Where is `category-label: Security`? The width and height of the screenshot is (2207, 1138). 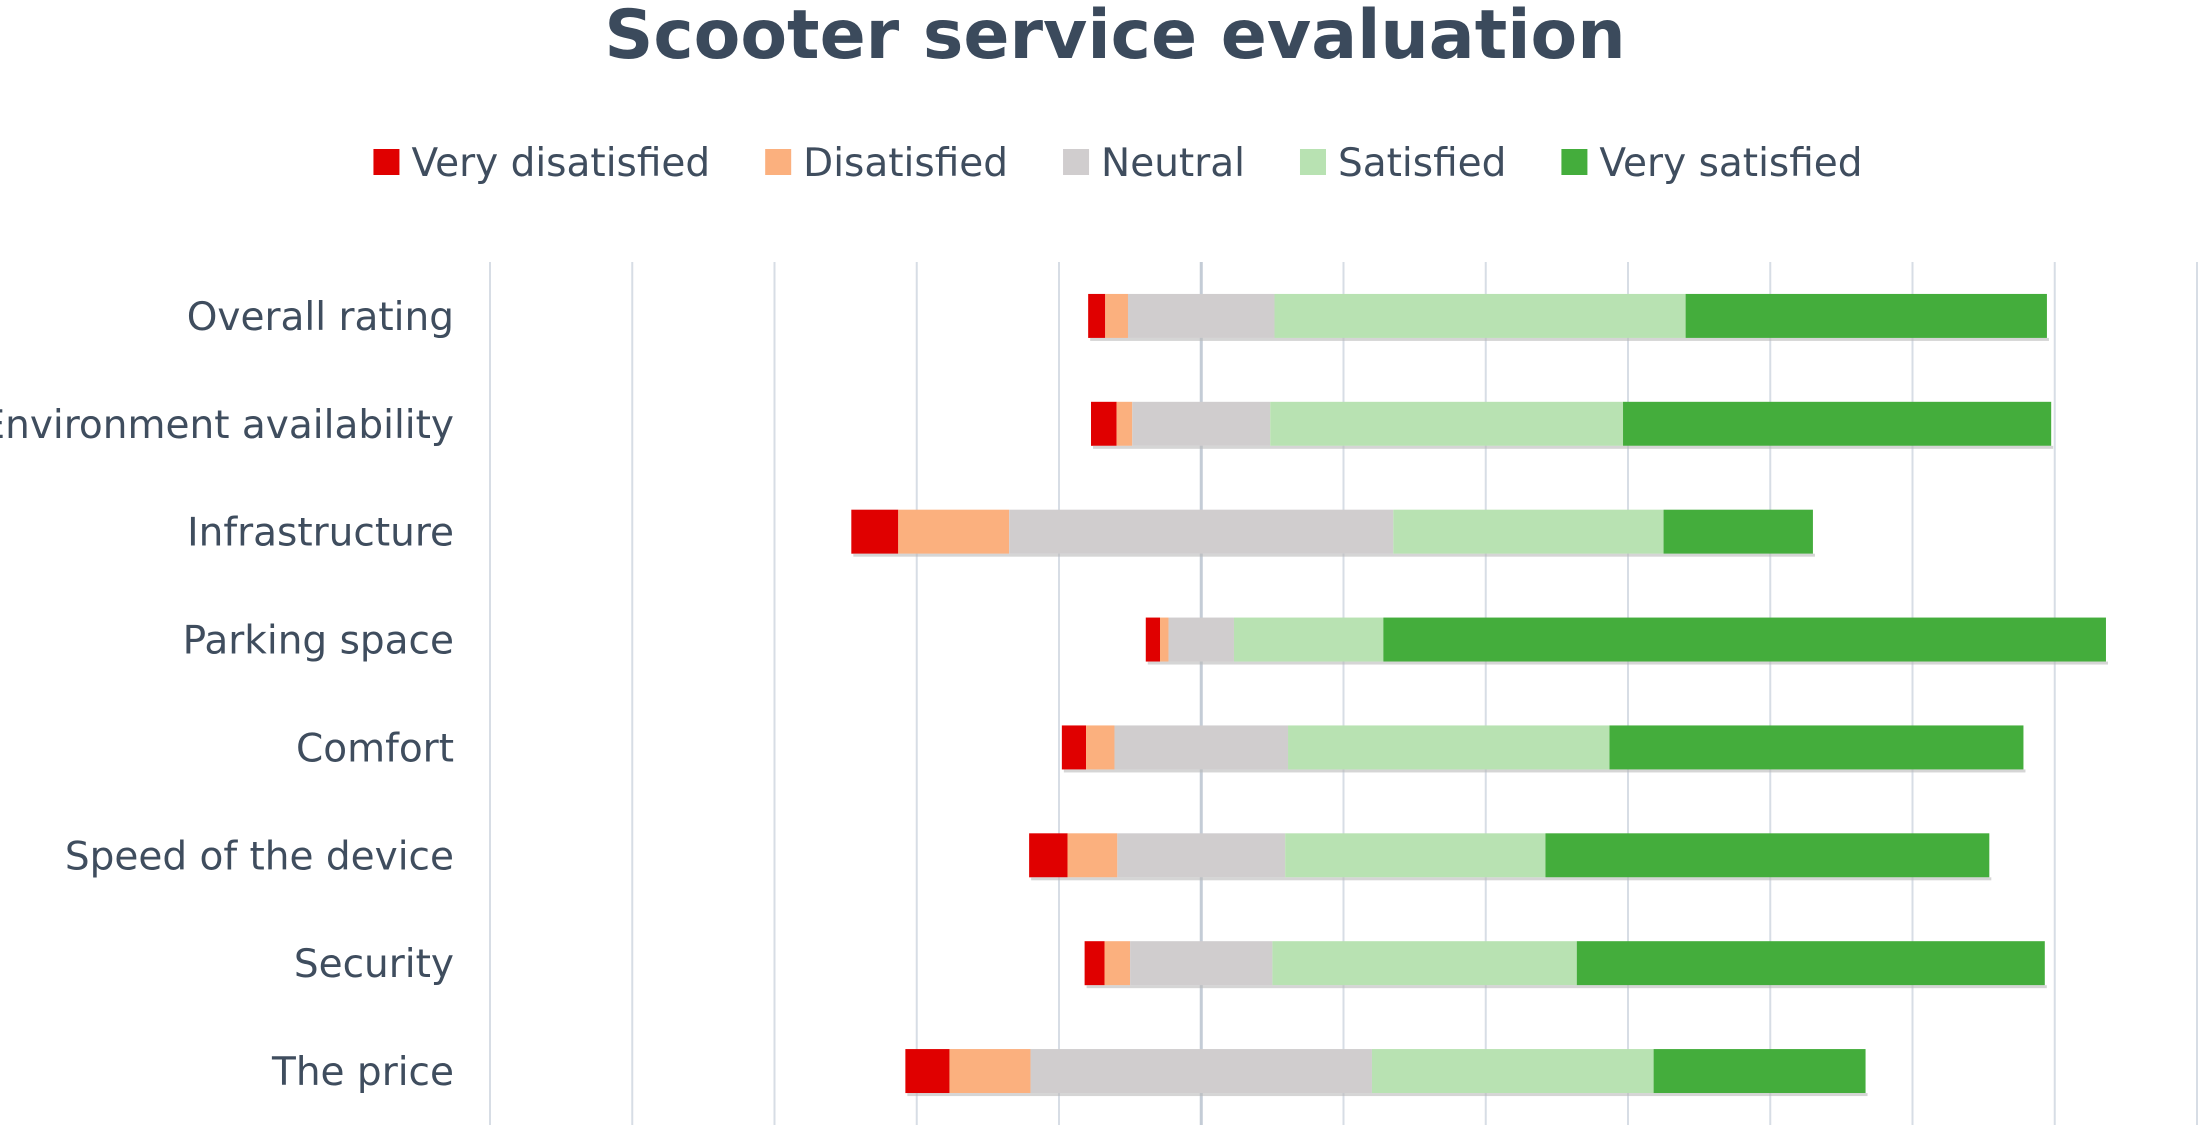 category-label: Security is located at coordinates (374, 964).